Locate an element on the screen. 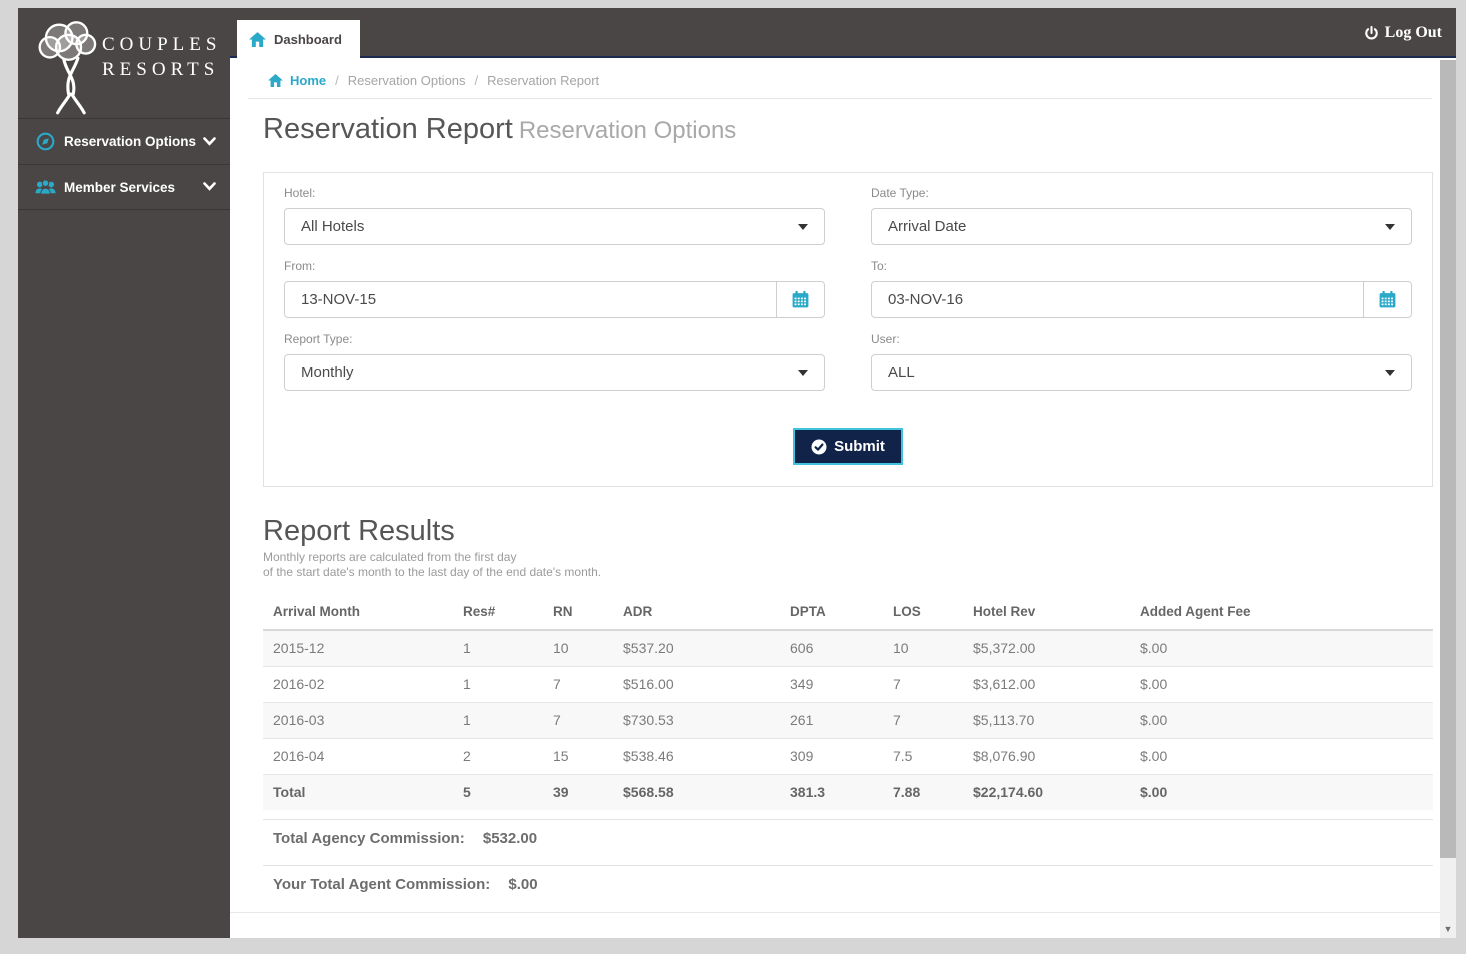  from-calendar-button is located at coordinates (800, 299).